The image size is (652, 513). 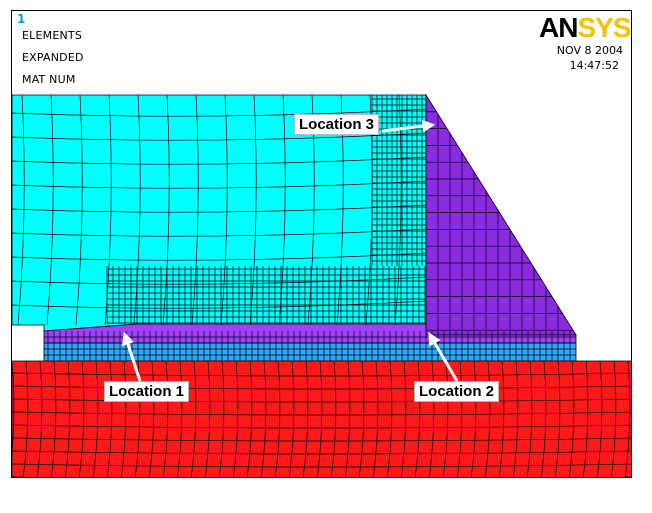 I want to click on arrow-location-2-head, so click(x=434, y=339).